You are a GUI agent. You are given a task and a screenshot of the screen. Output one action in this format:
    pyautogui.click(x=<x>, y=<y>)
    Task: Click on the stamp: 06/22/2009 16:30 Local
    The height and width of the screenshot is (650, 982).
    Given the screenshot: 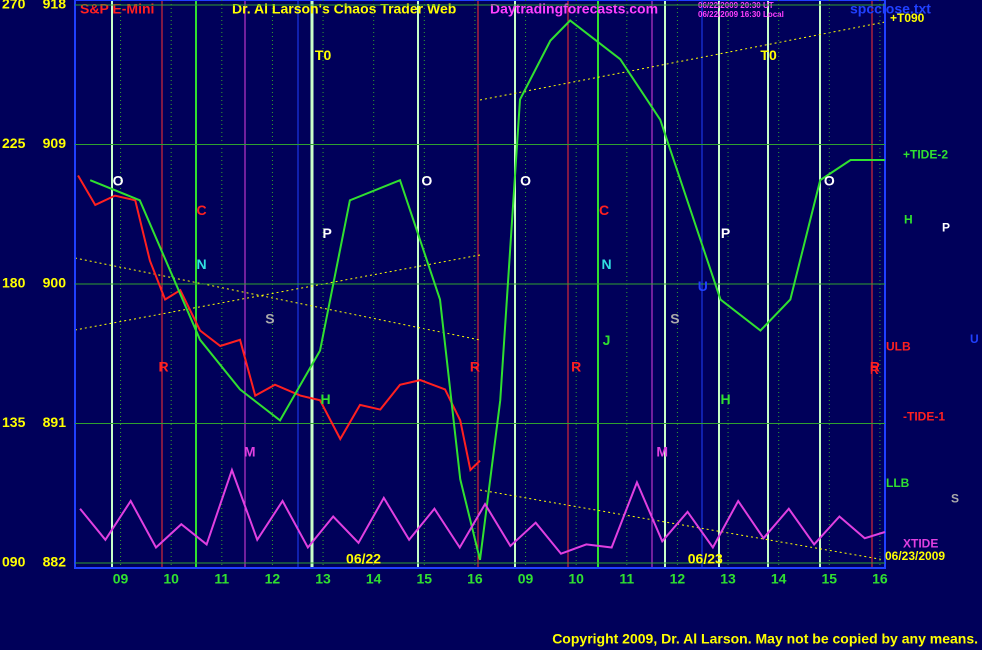 What is the action you would take?
    pyautogui.click(x=741, y=14)
    